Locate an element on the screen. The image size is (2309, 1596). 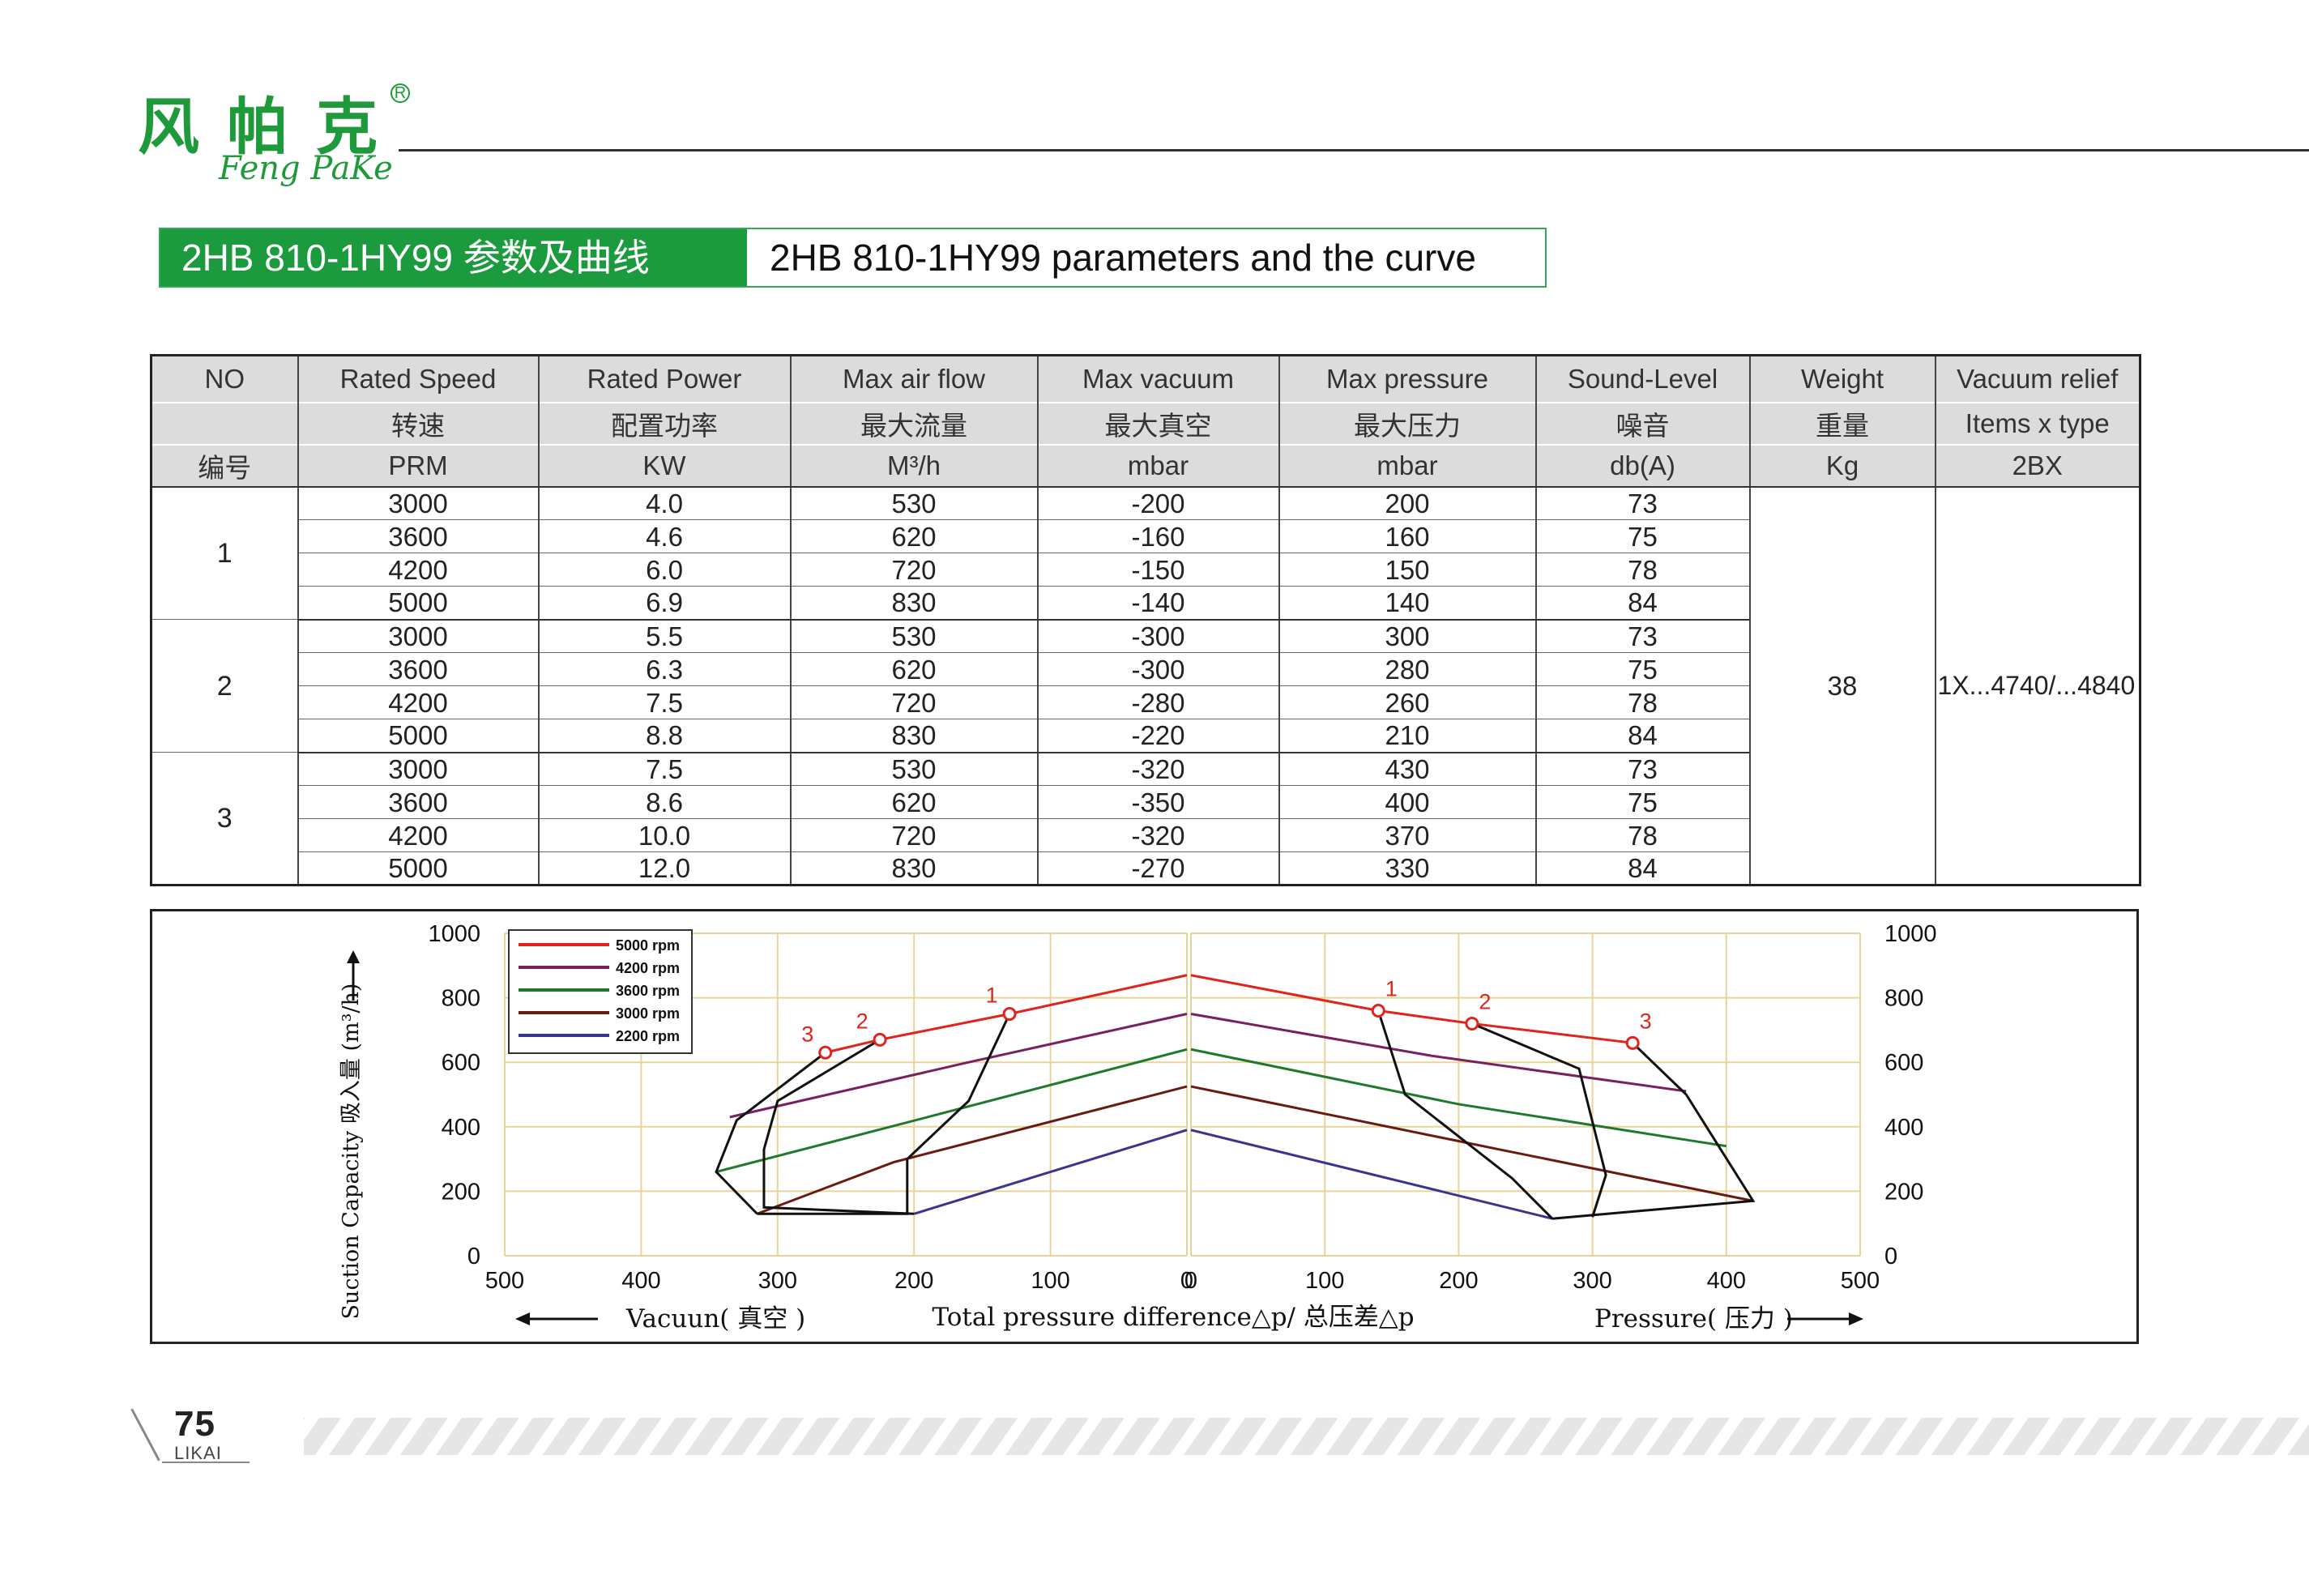
header-flow-cn: 最大流量 is located at coordinates (913, 423).